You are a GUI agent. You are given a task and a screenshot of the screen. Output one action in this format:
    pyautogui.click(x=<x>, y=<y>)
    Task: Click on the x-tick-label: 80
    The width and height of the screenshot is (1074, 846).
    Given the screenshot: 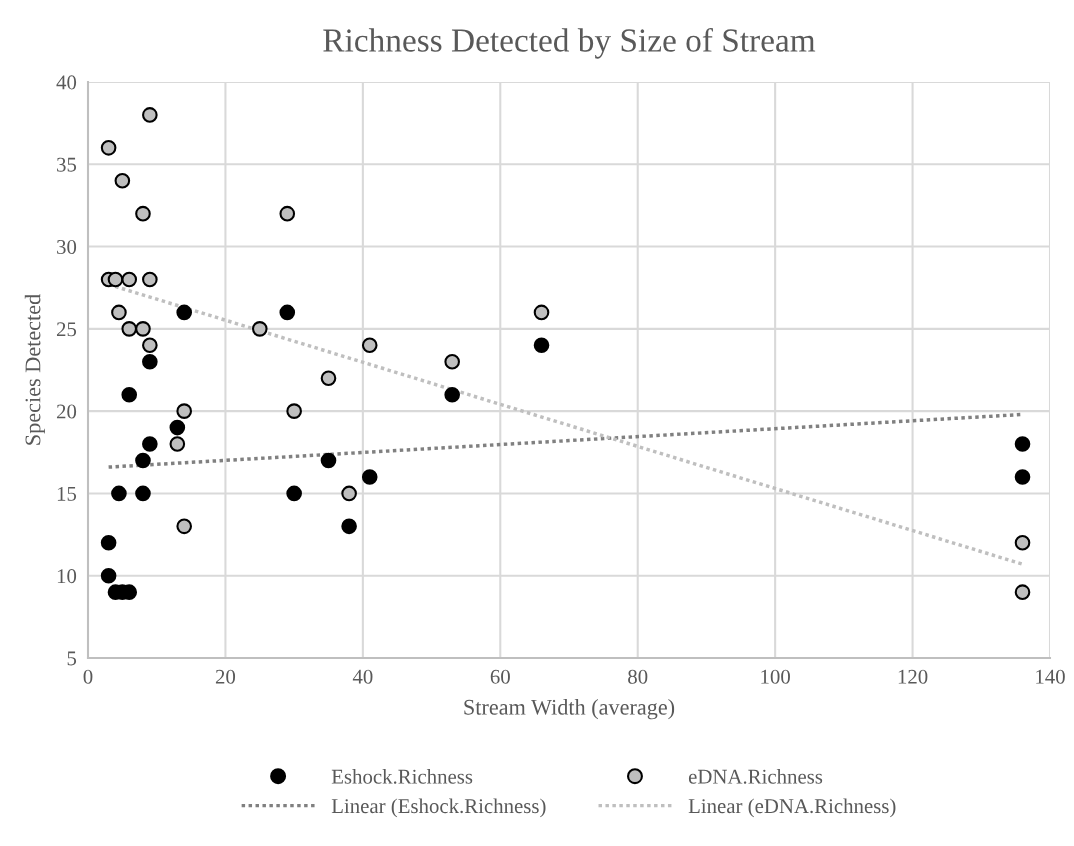 What is the action you would take?
    pyautogui.click(x=638, y=676)
    